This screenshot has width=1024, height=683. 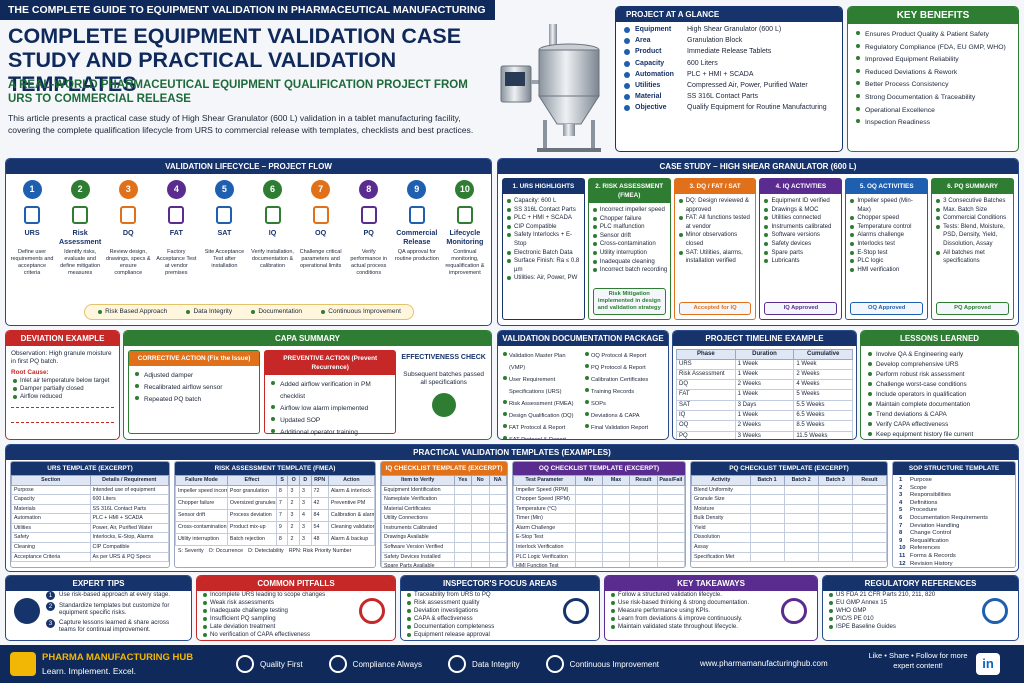 What do you see at coordinates (50, 606) in the screenshot?
I see `tip-number: 2` at bounding box center [50, 606].